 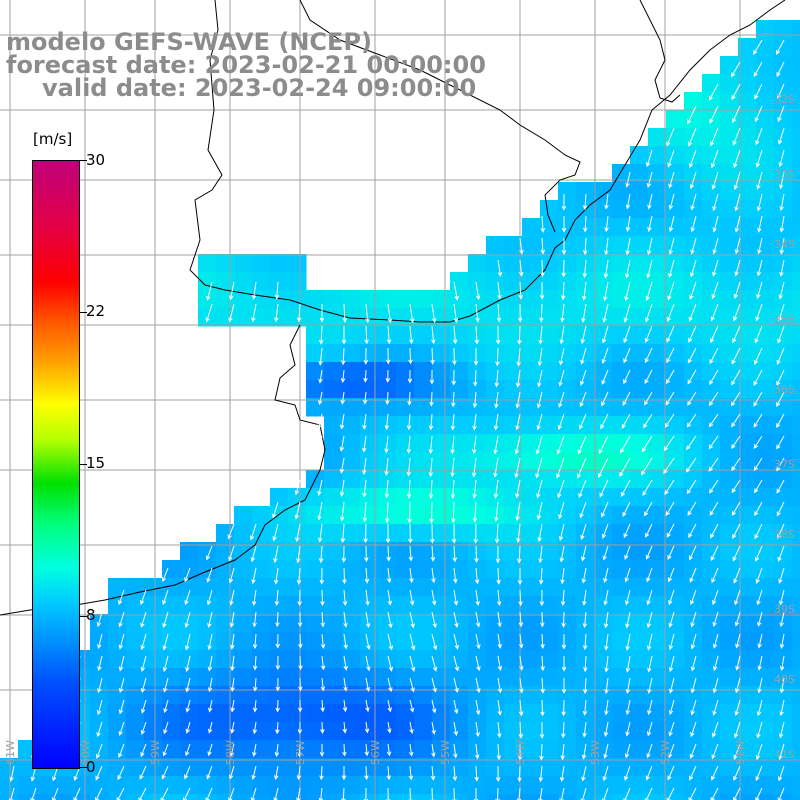 What do you see at coordinates (784, 609) in the screenshot?
I see `latitude-label: 39S` at bounding box center [784, 609].